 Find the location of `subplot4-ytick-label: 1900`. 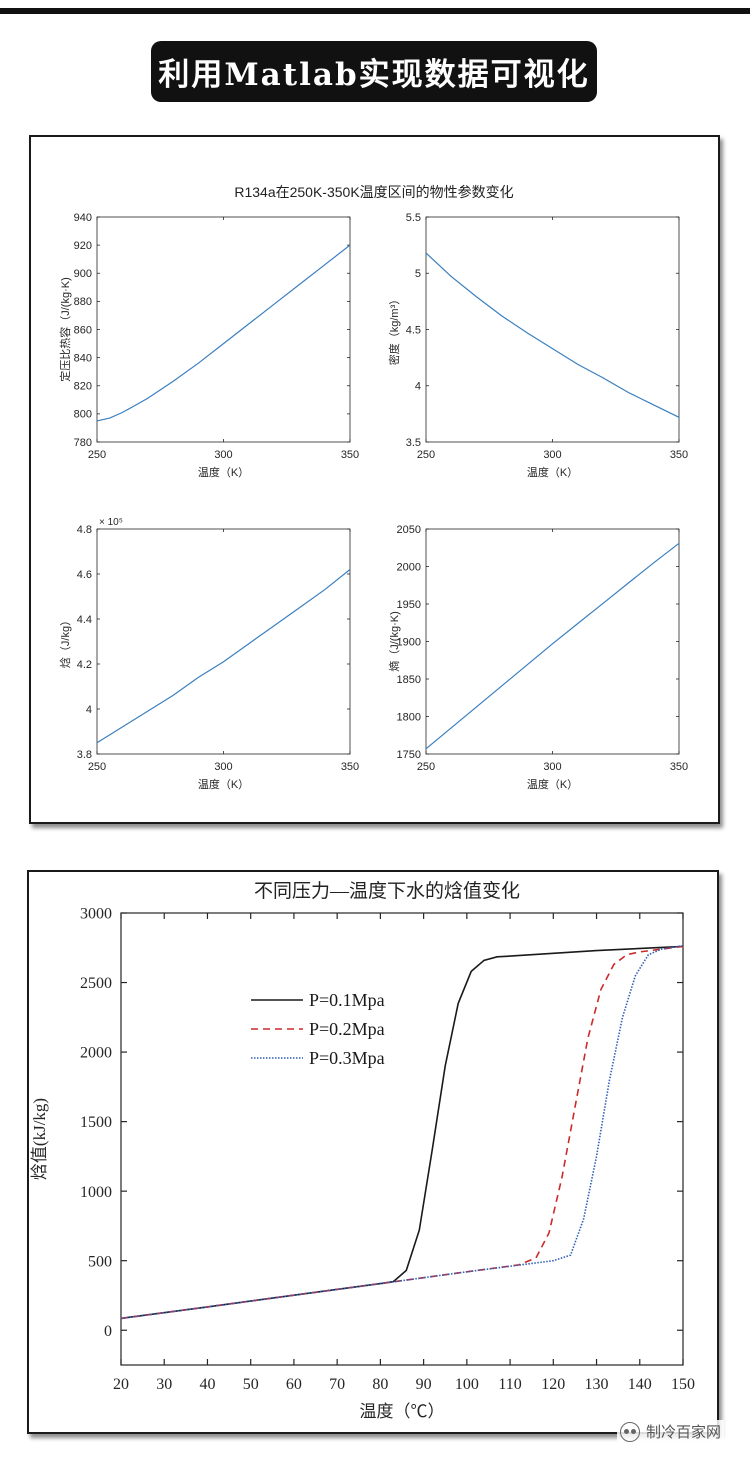

subplot4-ytick-label: 1900 is located at coordinates (409, 642).